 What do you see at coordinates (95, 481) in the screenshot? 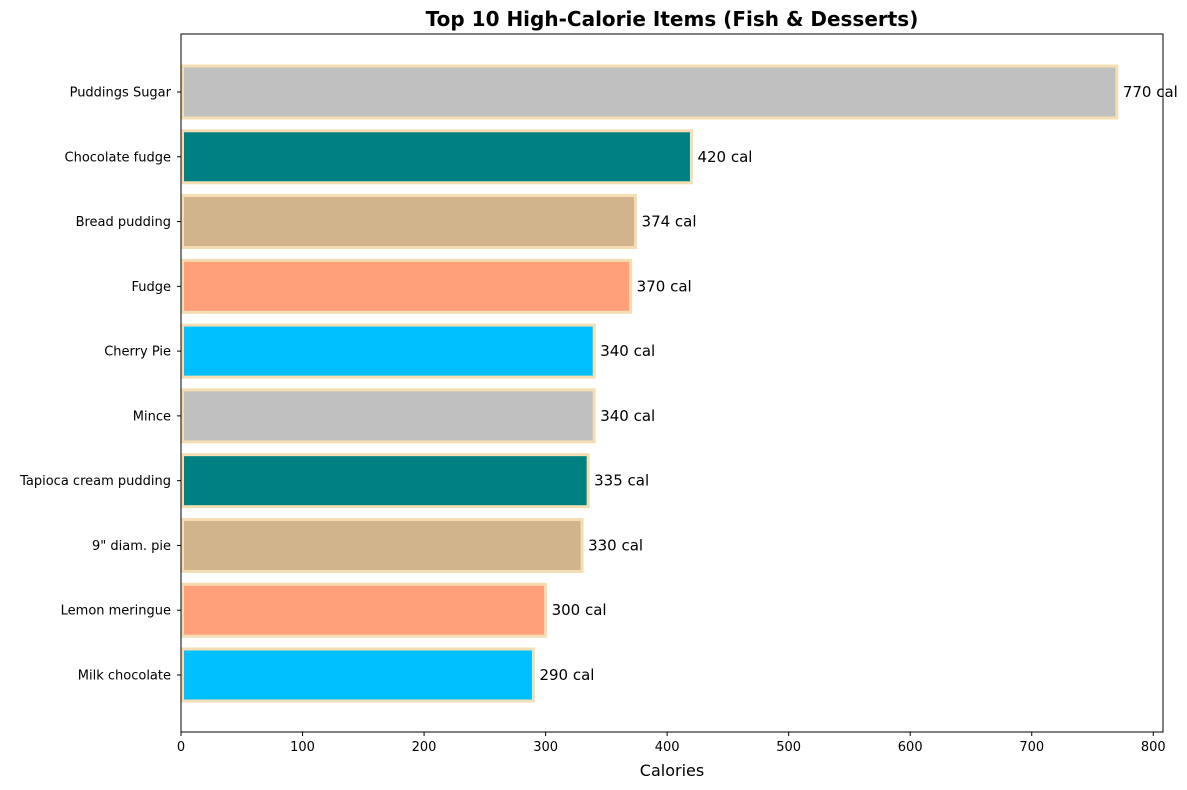
I see `y-tick-label: Tapioca cream pudding` at bounding box center [95, 481].